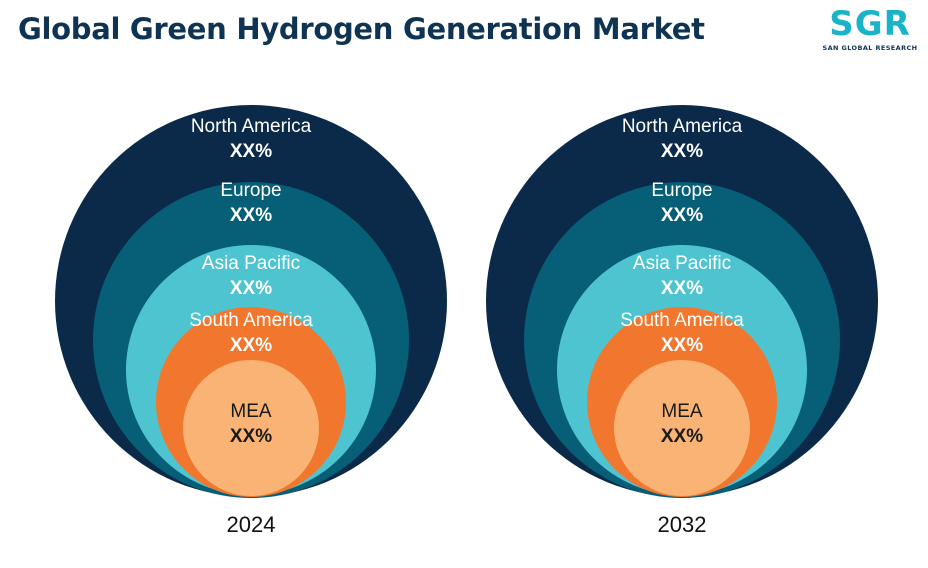 The image size is (928, 568). Describe the element at coordinates (251, 126) in the screenshot. I see `label-north-america-2024: North America` at that location.